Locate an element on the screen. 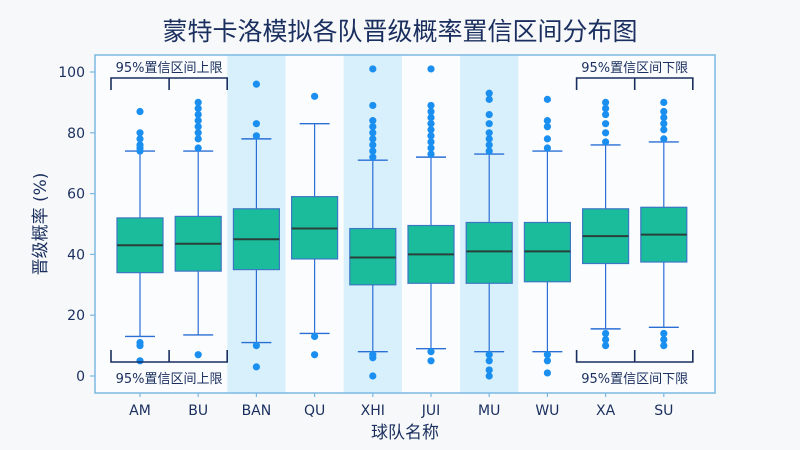 This screenshot has width=800, height=450. iqr-box is located at coordinates (489, 252).